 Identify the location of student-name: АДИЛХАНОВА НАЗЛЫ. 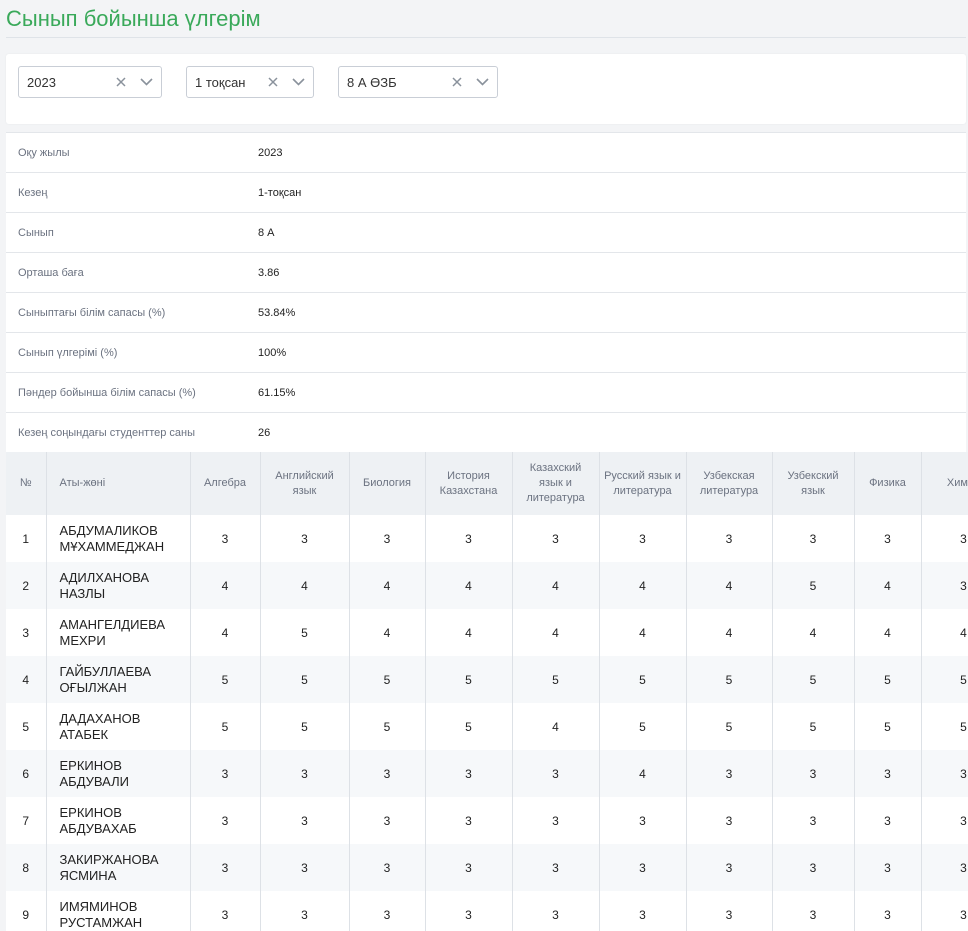
(118, 585).